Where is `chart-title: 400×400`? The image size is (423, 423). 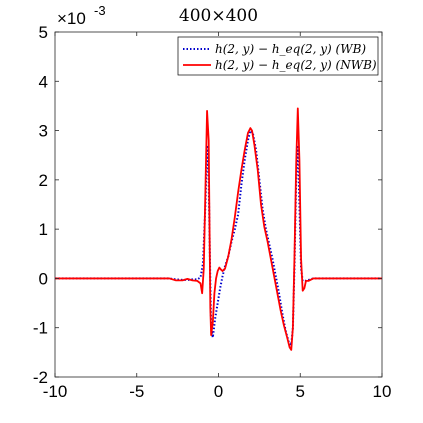
chart-title: 400×400 is located at coordinates (218, 16).